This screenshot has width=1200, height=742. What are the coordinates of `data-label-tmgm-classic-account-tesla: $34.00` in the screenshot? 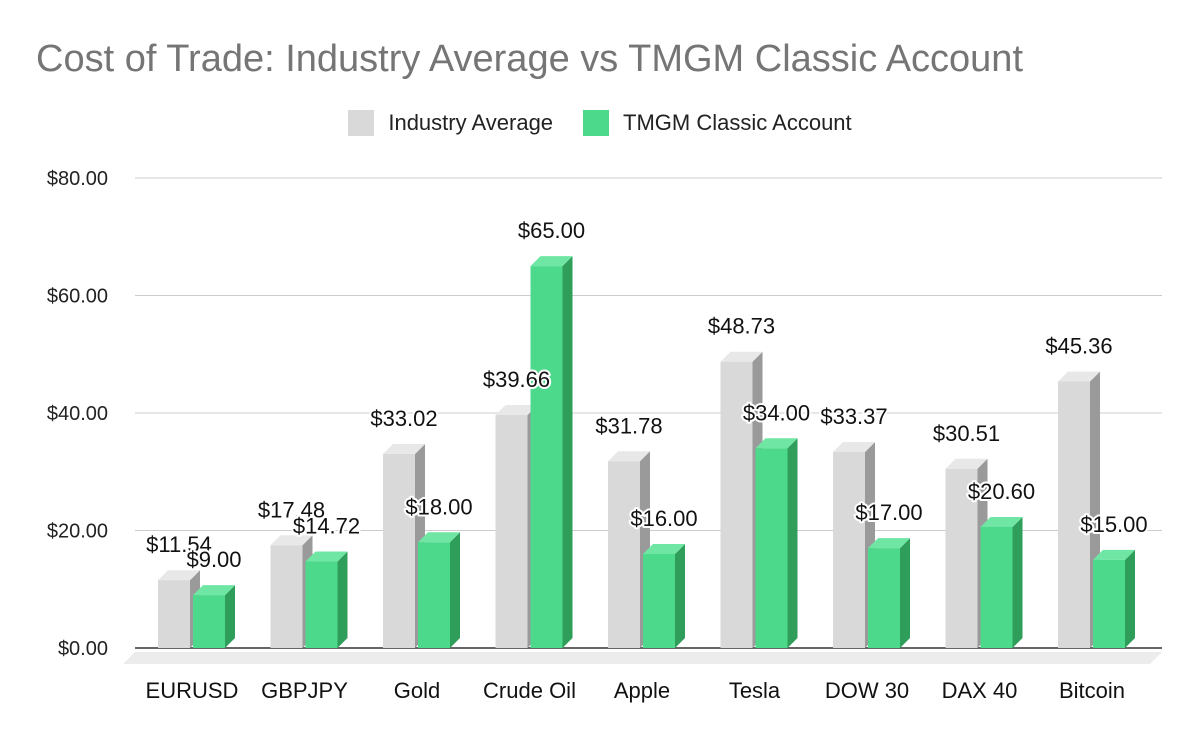 It's located at (776, 412).